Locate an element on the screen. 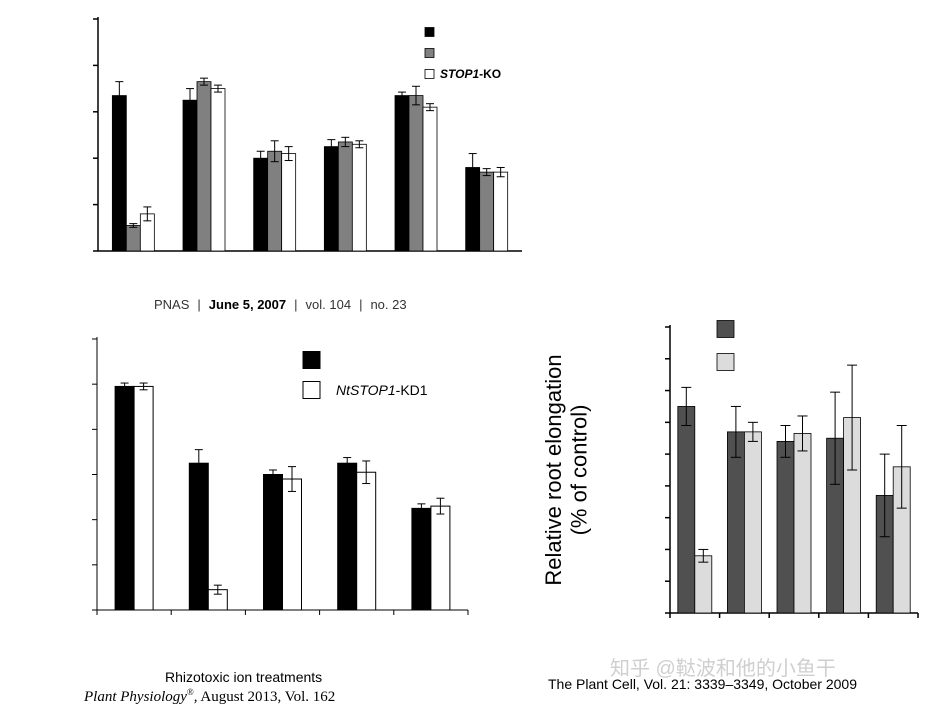  citation-details: , August 2013, Vol. 162 is located at coordinates (264, 697).